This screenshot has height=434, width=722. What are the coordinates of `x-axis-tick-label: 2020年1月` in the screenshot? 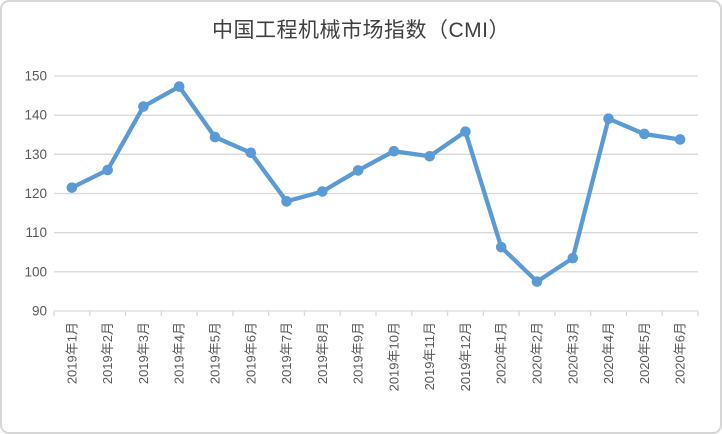 It's located at (501, 353).